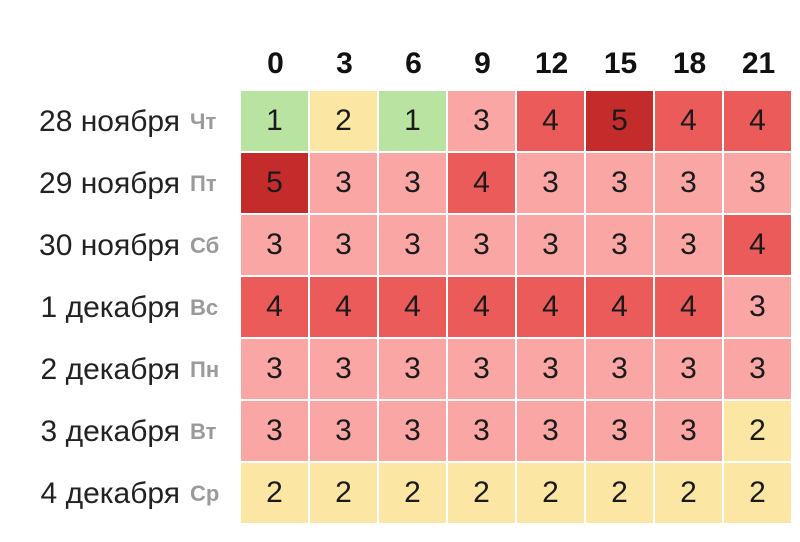 The width and height of the screenshot is (800, 542). Describe the element at coordinates (204, 307) in the screenshot. I see `weekday-label: Вс` at that location.